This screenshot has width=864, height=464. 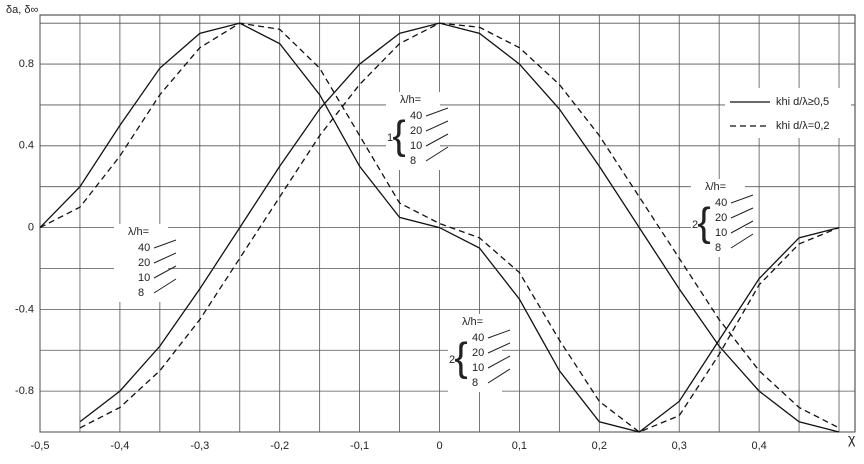 I want to click on x-tick-label: 0,3, so click(x=679, y=446).